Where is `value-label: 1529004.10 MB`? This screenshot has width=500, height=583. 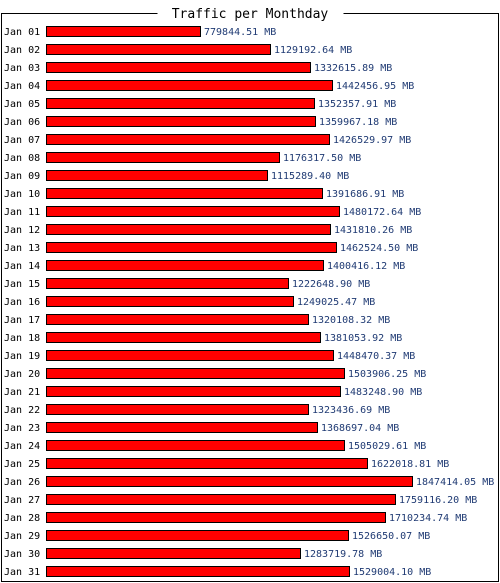 value-label: 1529004.10 MB is located at coordinates (392, 572).